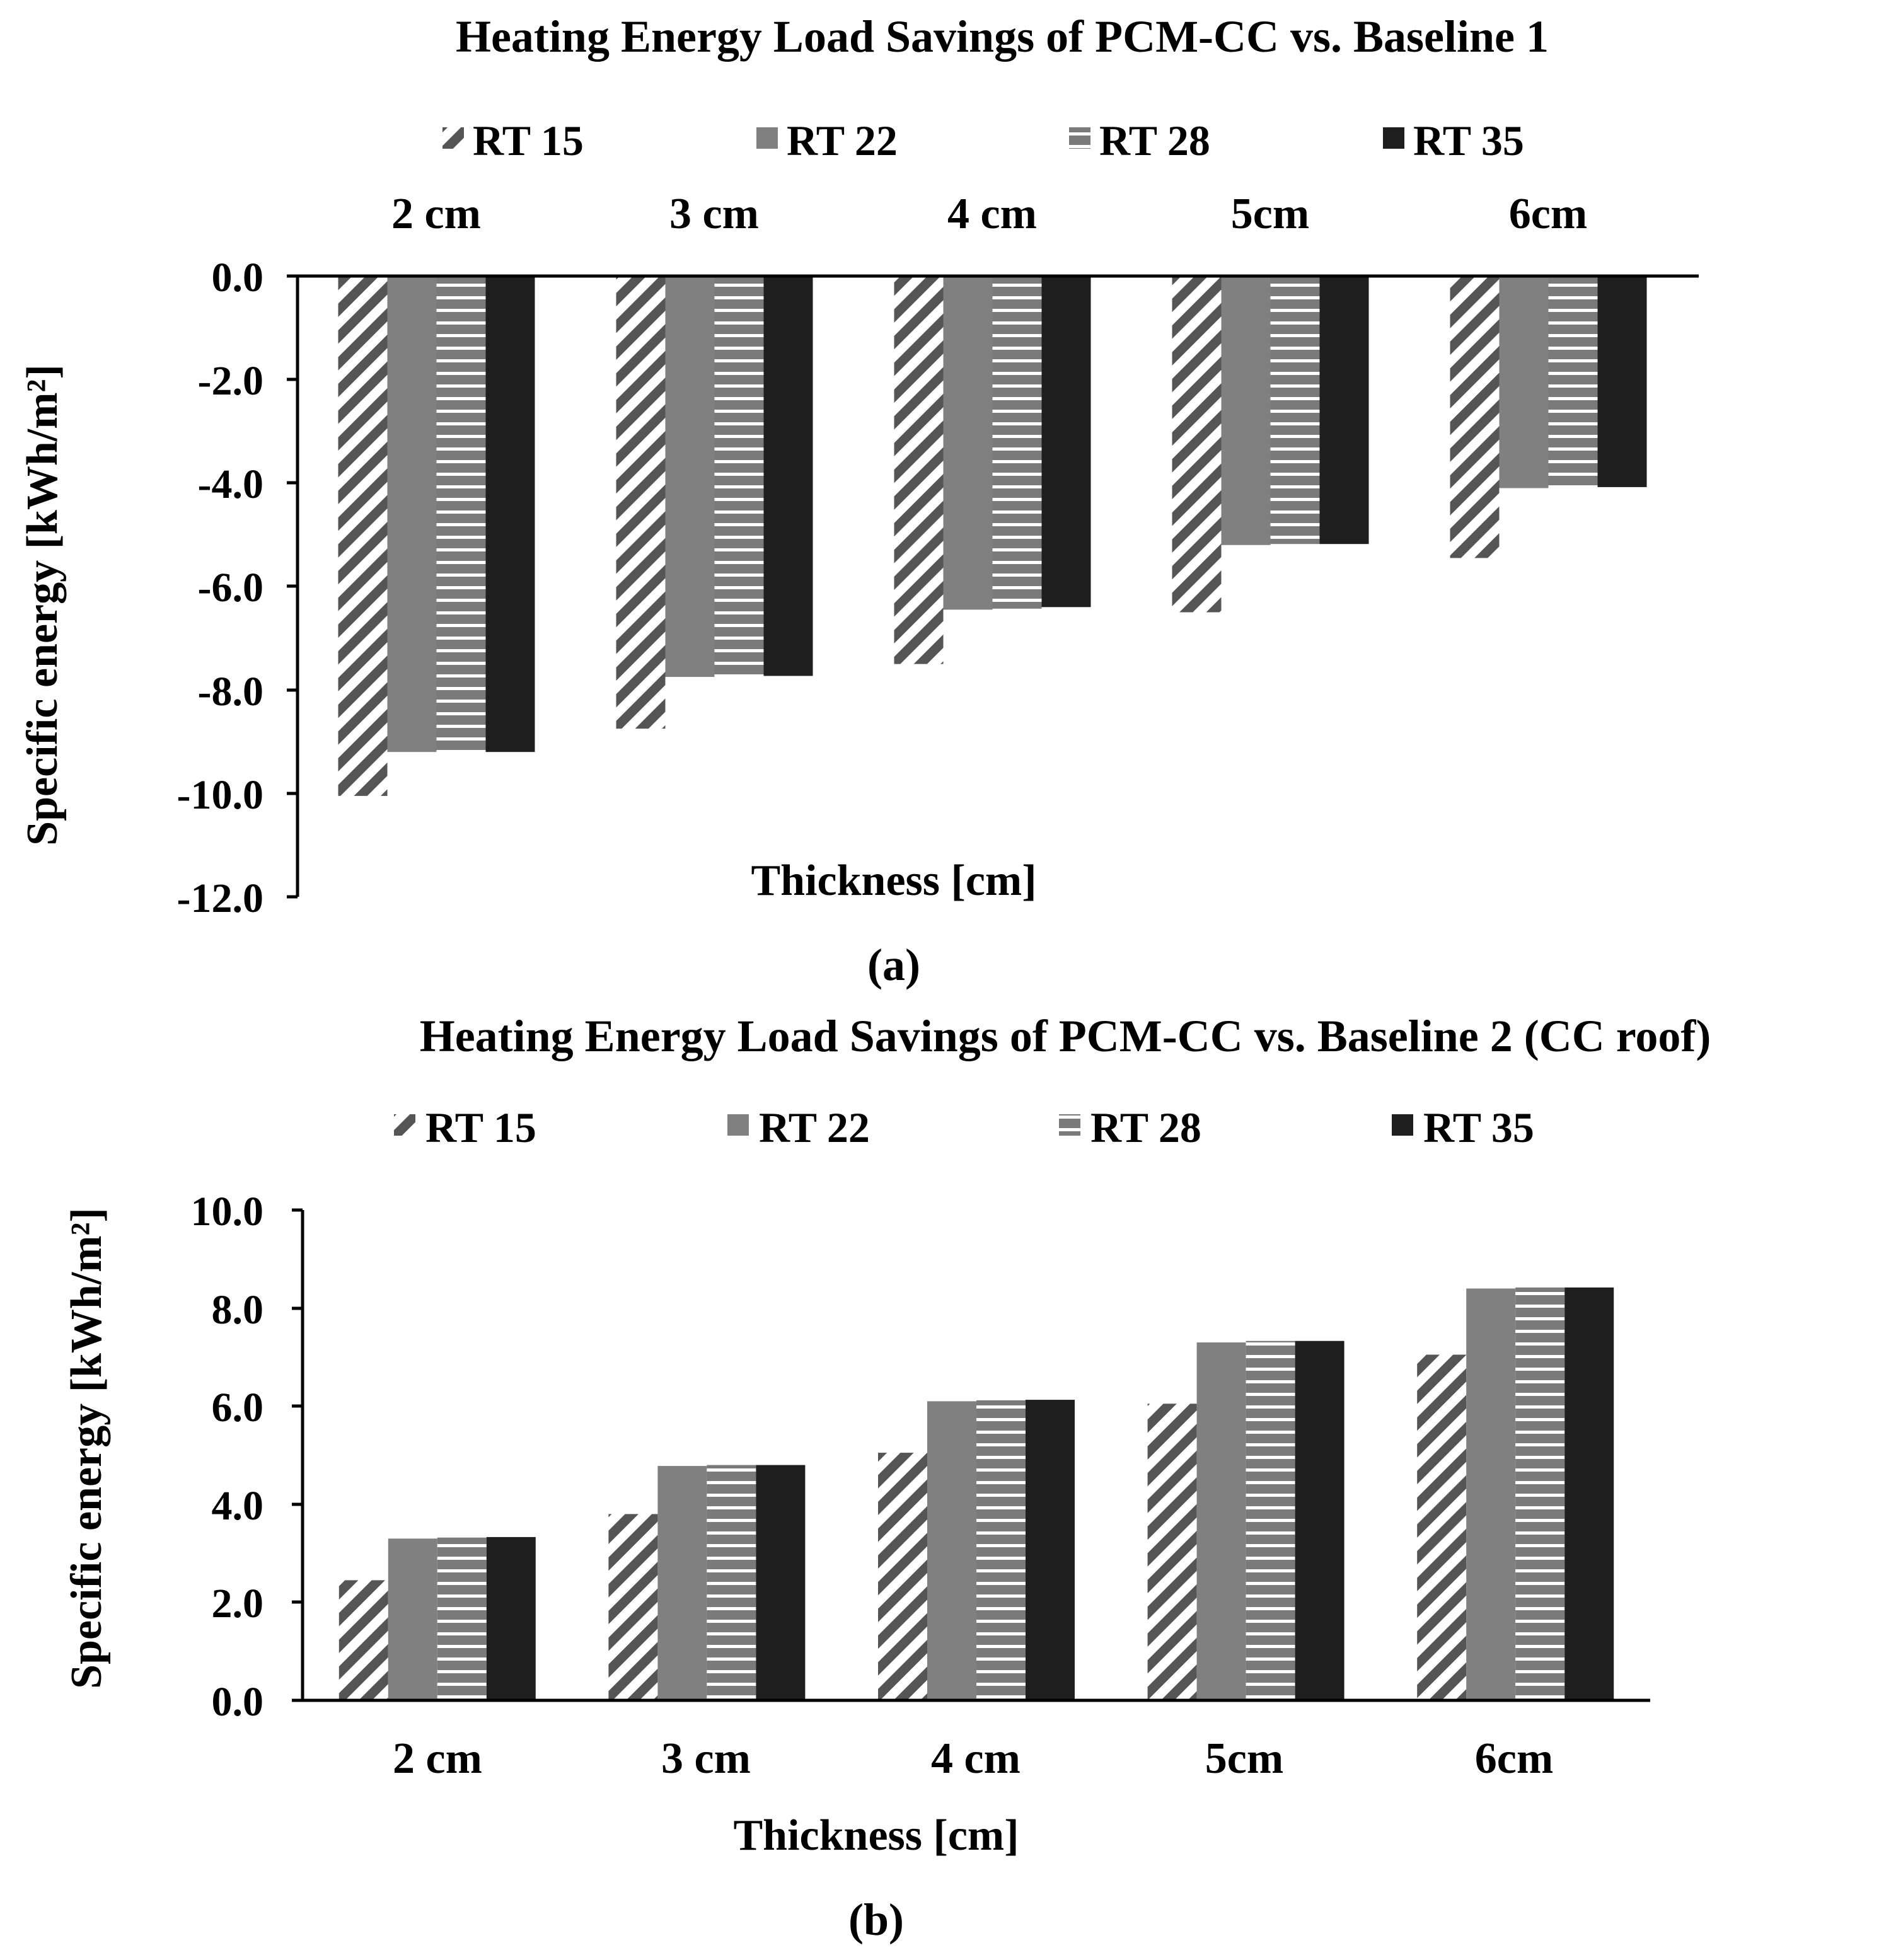 The image size is (1891, 1960). What do you see at coordinates (876, 1919) in the screenshot?
I see `panel-label: (b)` at bounding box center [876, 1919].